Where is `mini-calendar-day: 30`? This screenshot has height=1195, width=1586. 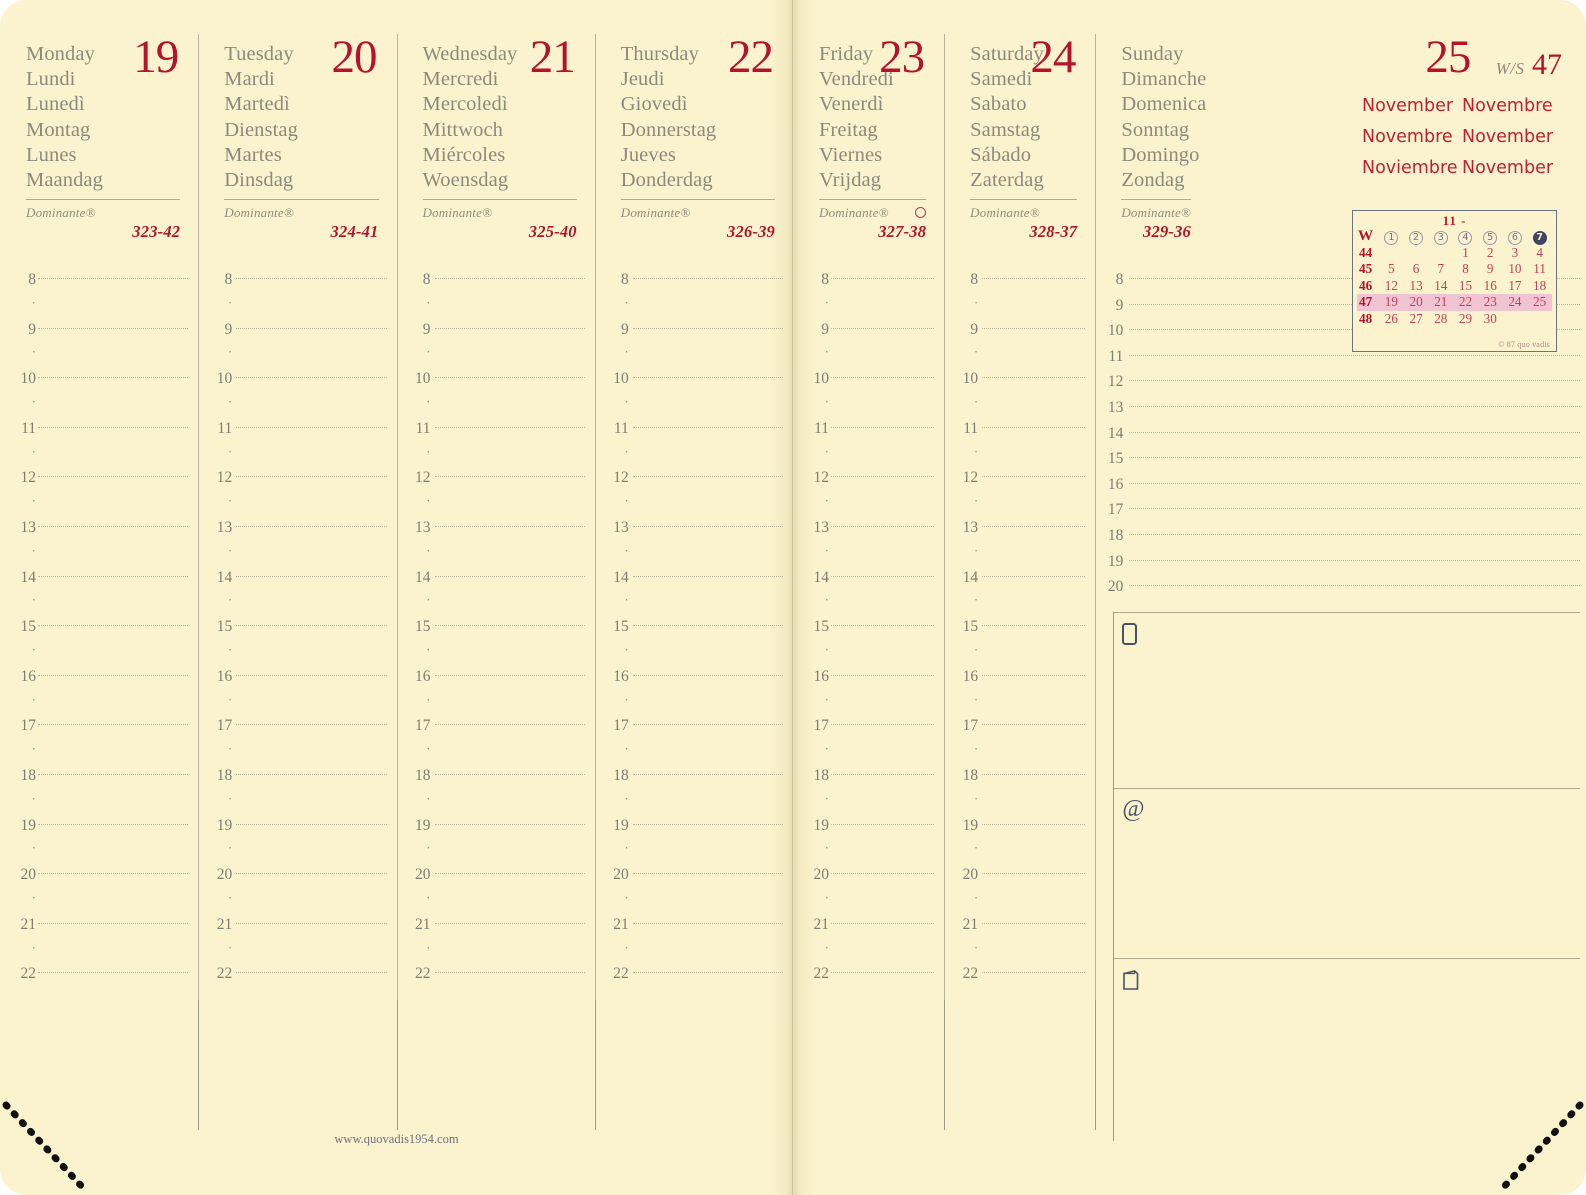
mini-calendar-day: 30 is located at coordinates (1490, 318).